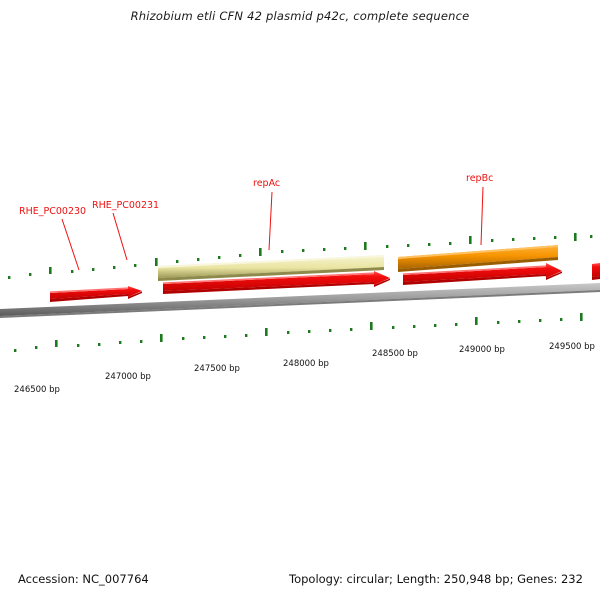  What do you see at coordinates (37, 390) in the screenshot?
I see `ruler-tick-label: 246500 bp` at bounding box center [37, 390].